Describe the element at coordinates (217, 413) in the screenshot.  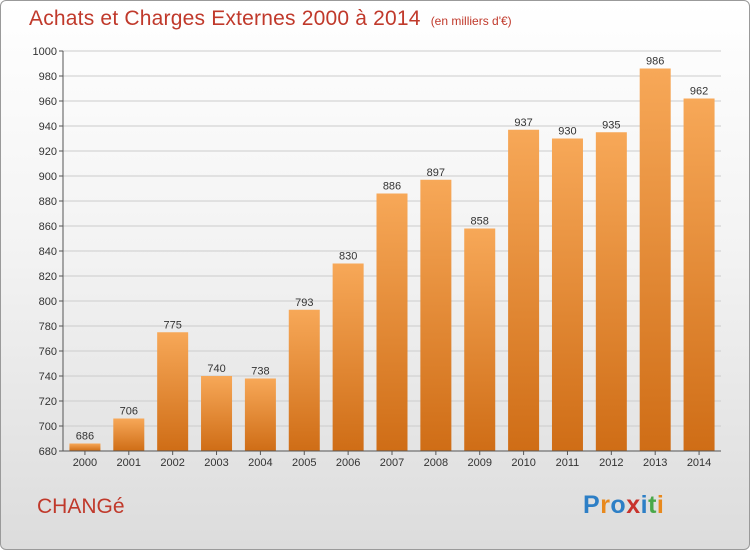
I see `bar-2003` at that location.